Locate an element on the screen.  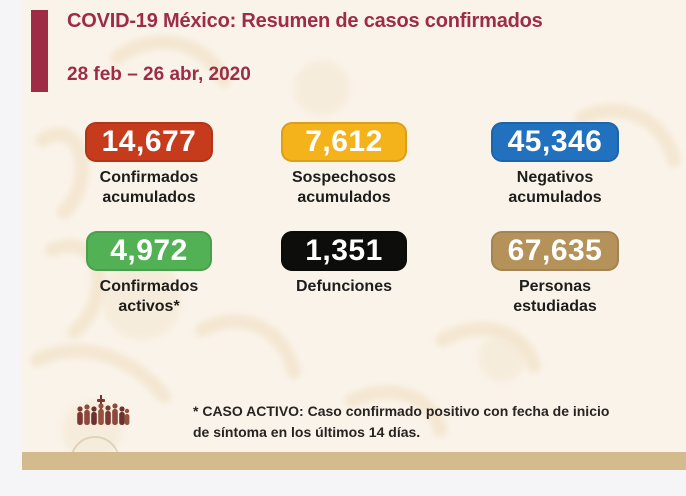
bottom-gold-bar is located at coordinates (354, 461).